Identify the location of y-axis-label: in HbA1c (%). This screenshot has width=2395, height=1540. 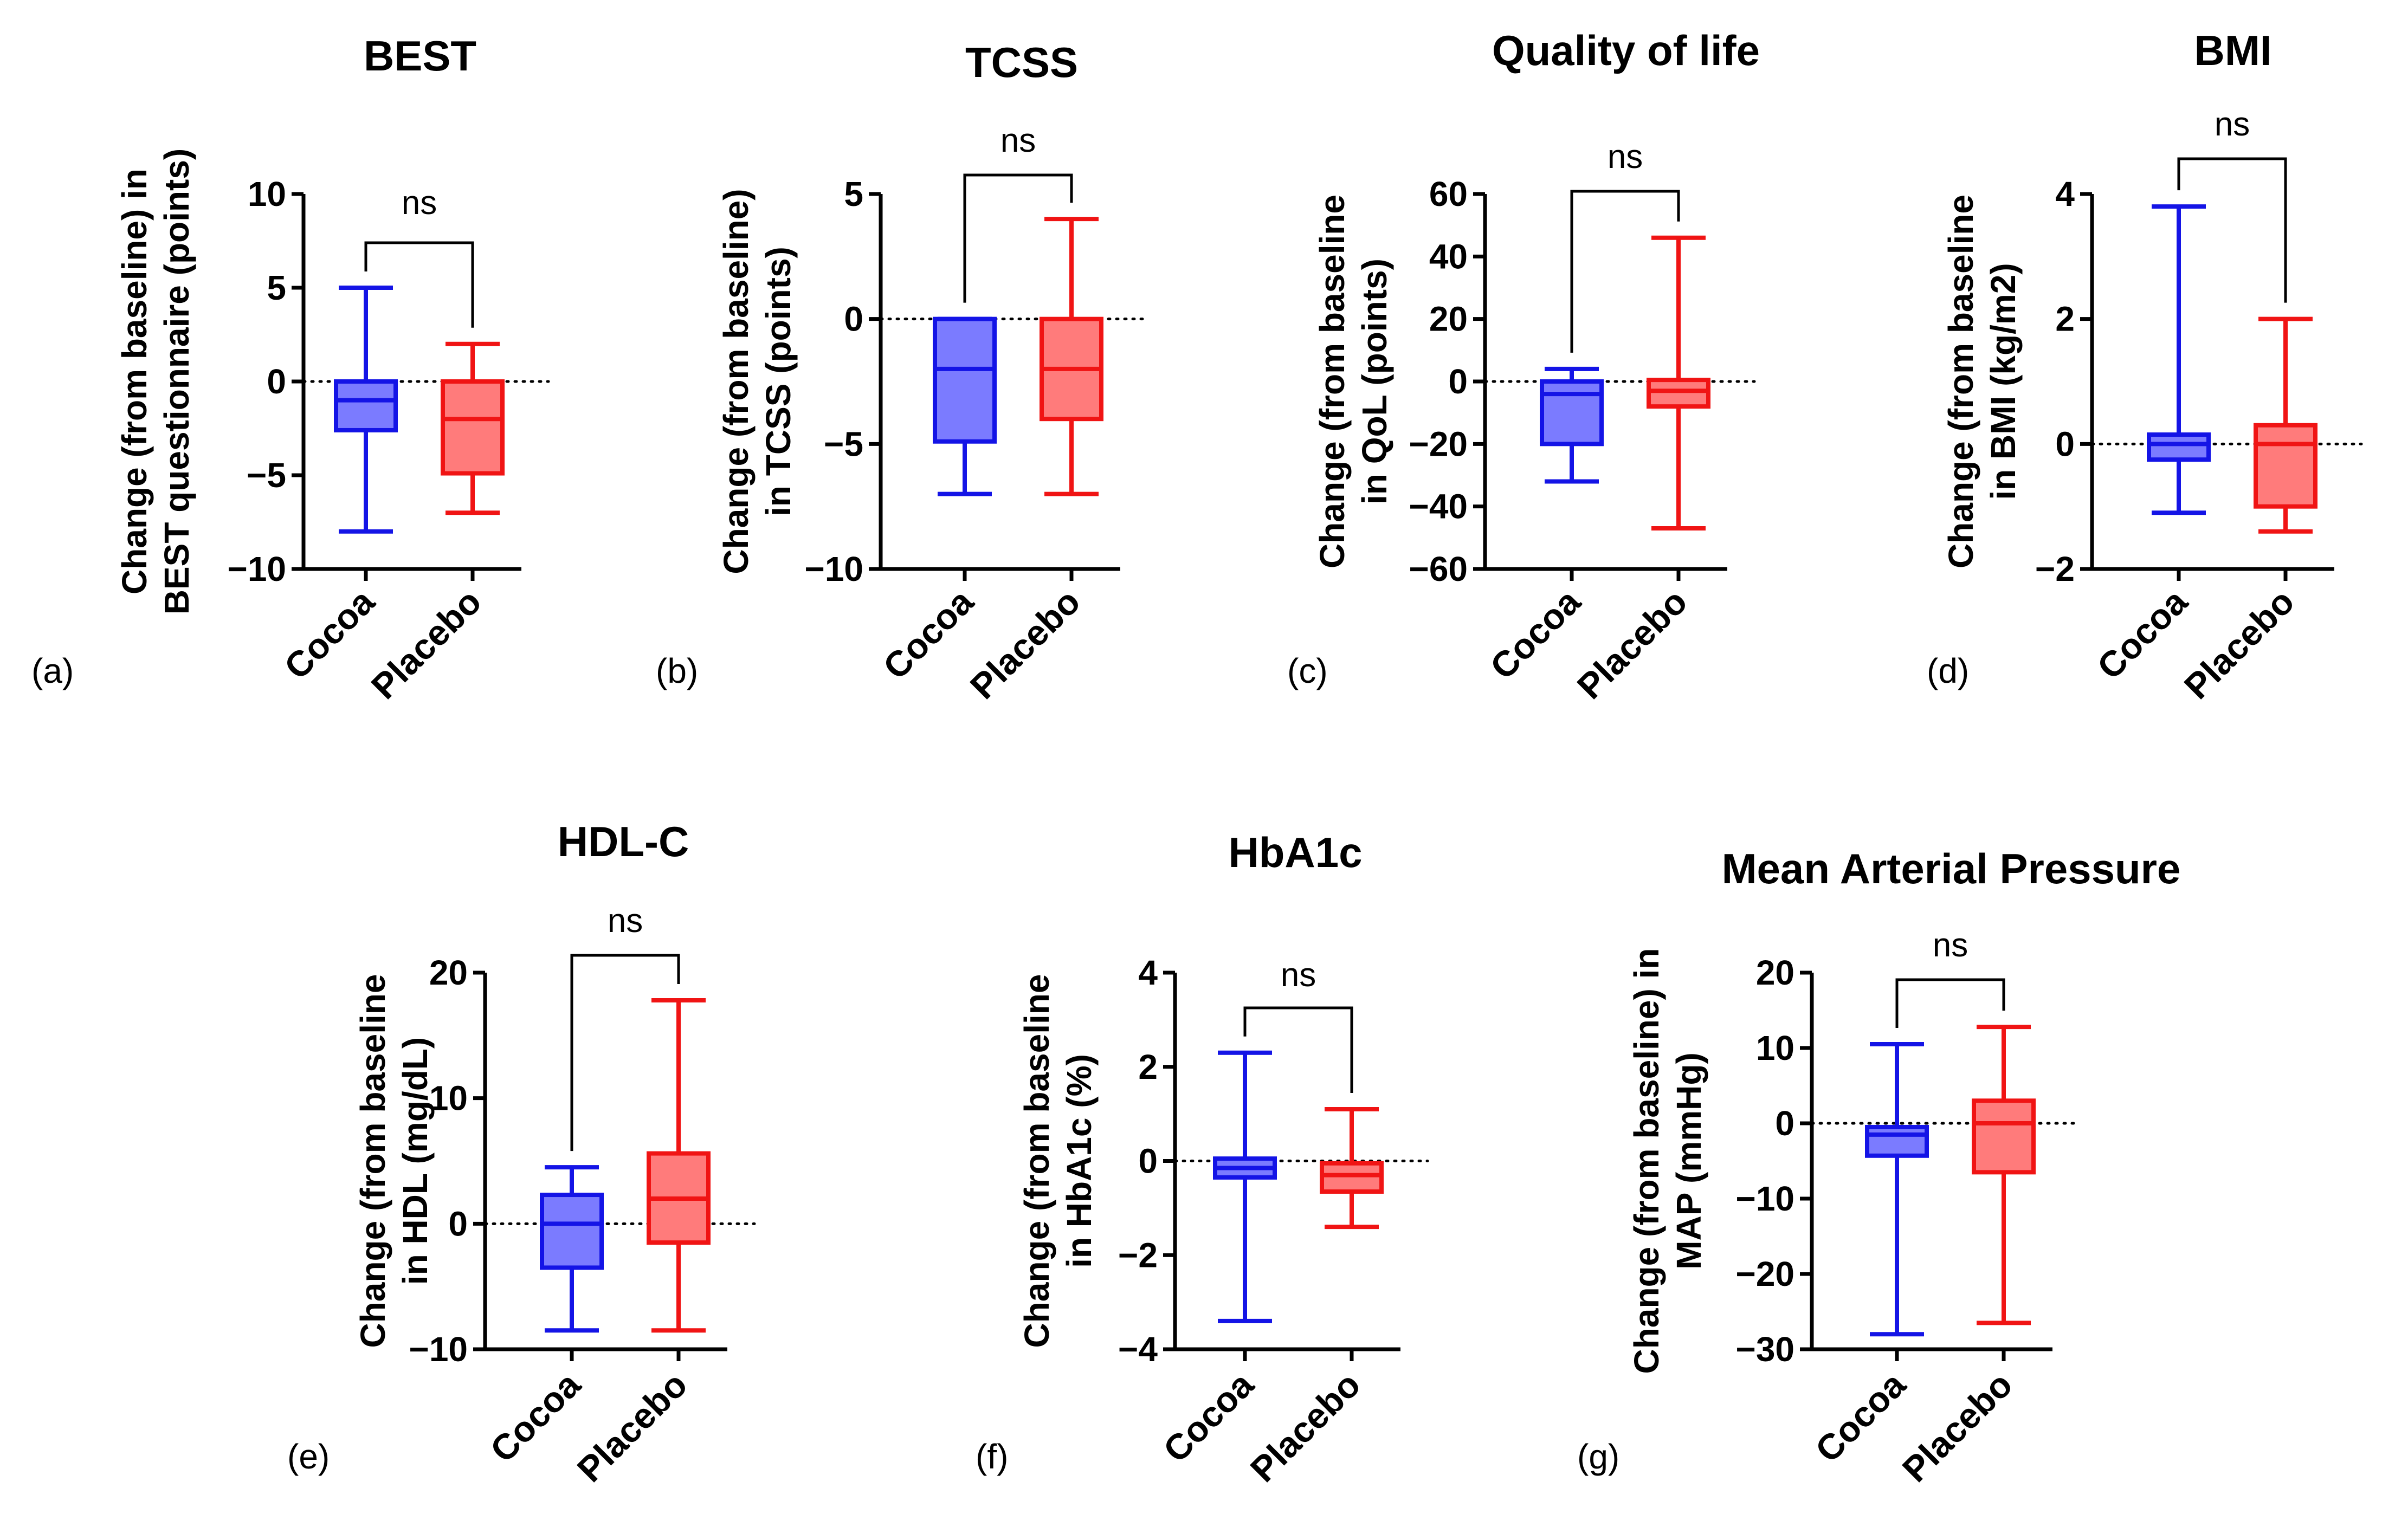
(1079, 1161).